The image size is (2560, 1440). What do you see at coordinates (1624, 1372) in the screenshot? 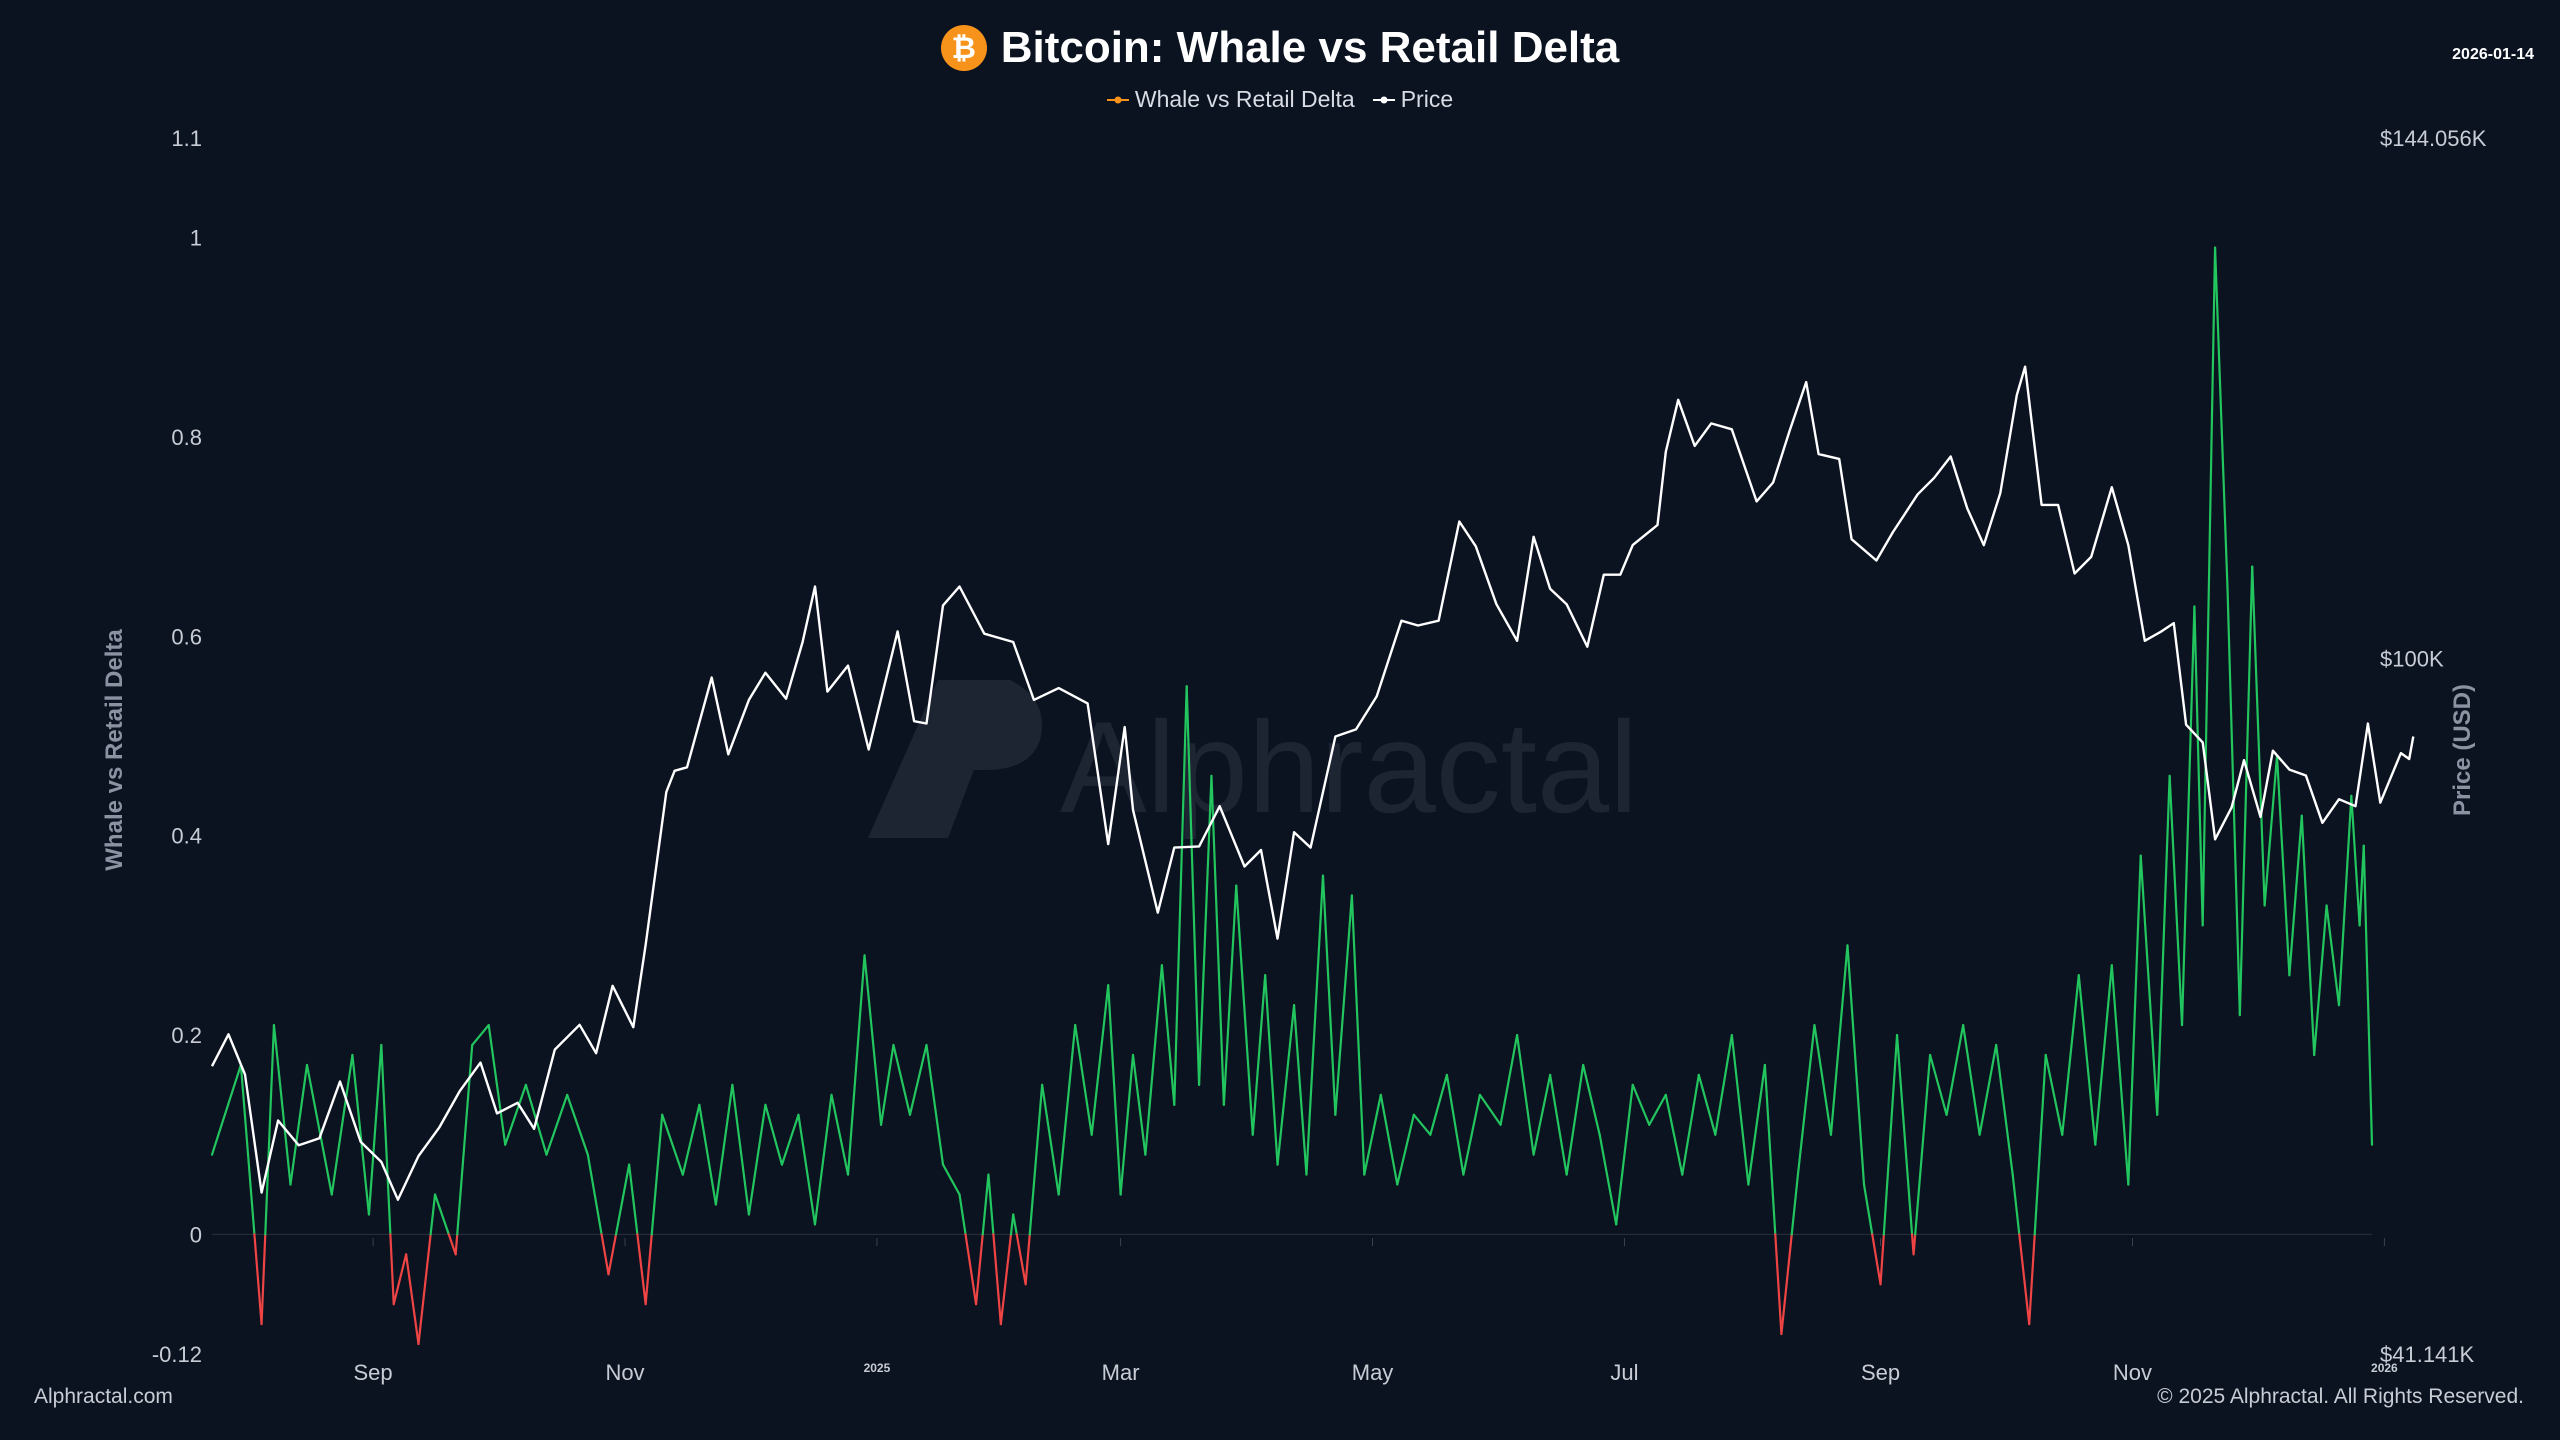
I see `x-tick-label: Jul` at bounding box center [1624, 1372].